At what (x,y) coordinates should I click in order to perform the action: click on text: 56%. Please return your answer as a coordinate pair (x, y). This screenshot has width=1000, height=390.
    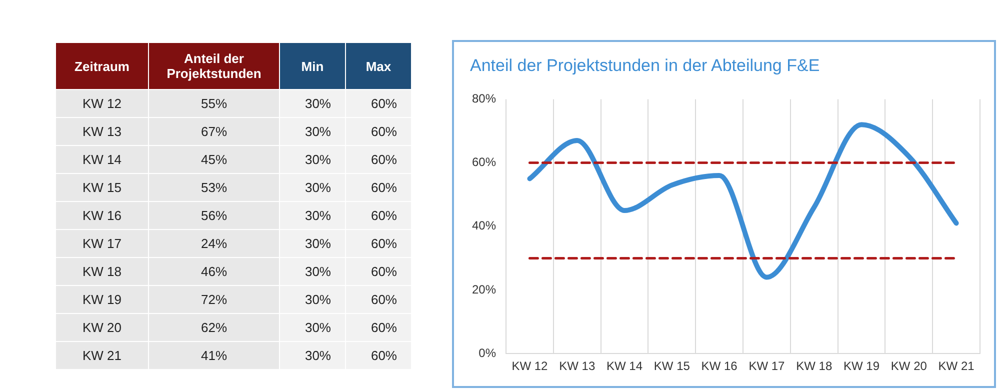
    Looking at the image, I should click on (214, 216).